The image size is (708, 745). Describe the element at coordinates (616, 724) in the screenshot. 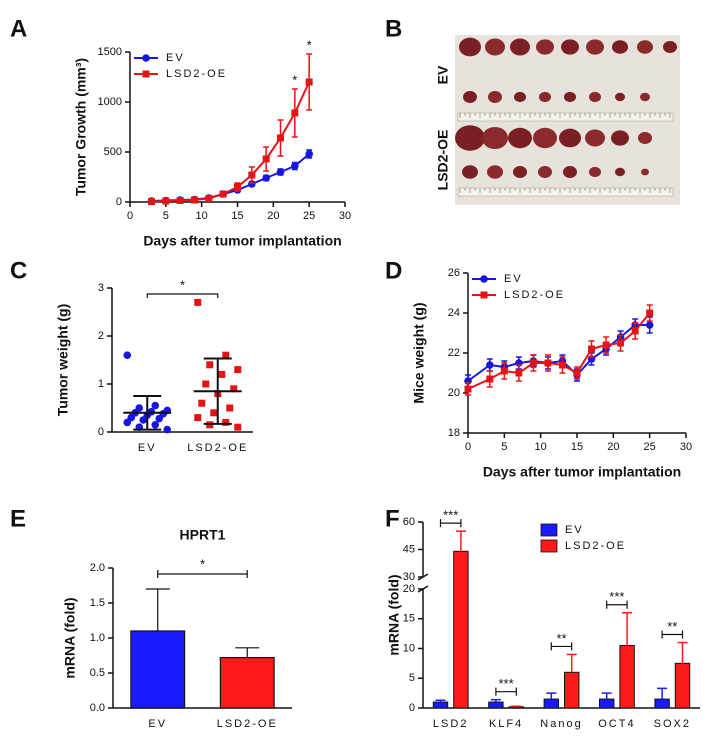

I see `x-tick-label: OCT4` at that location.